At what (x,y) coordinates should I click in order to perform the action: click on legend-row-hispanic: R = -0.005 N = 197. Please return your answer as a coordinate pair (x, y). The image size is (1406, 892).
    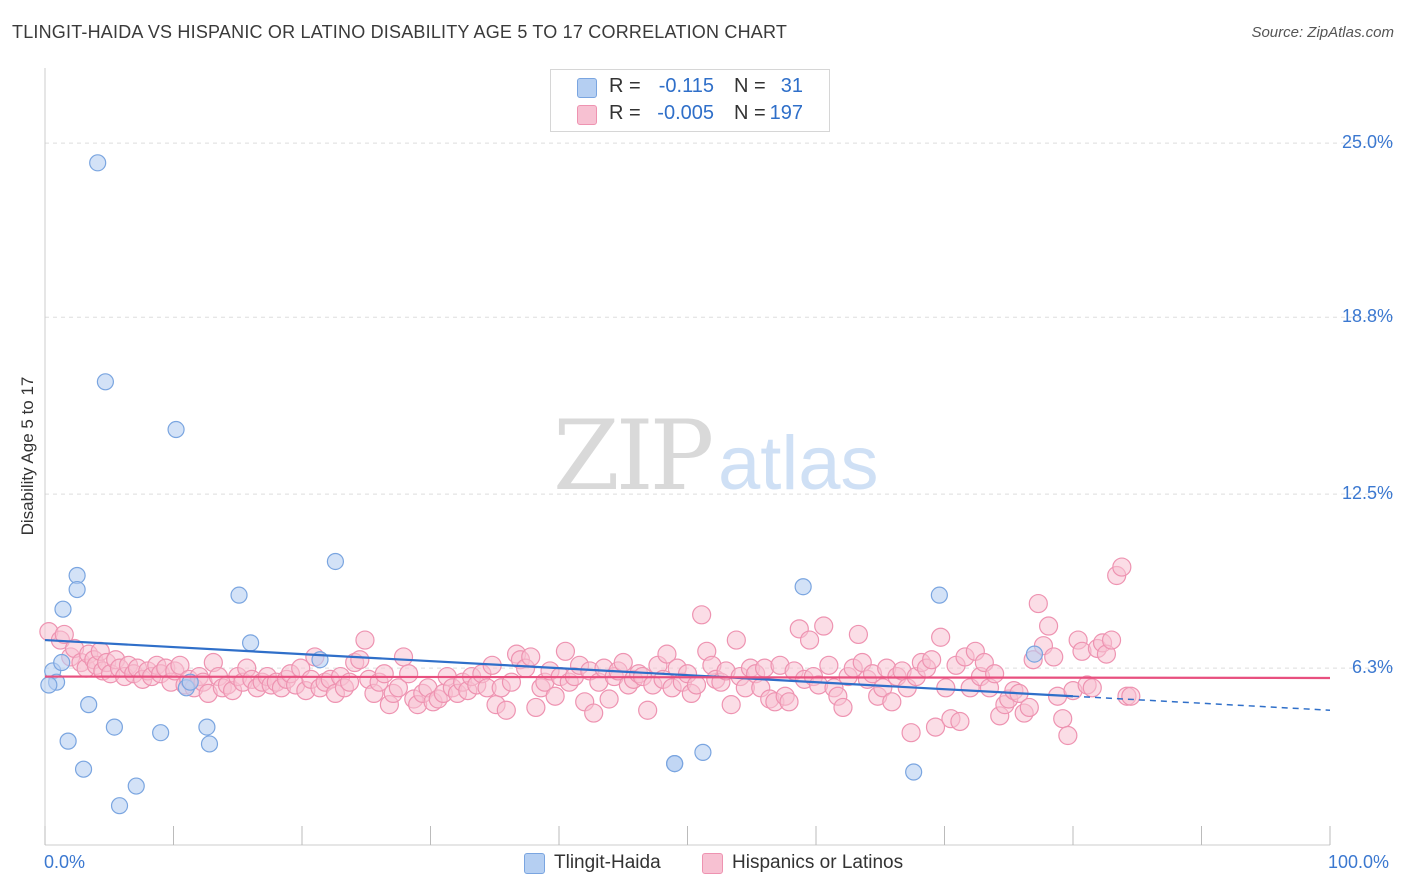
    Looking at the image, I should click on (690, 115).